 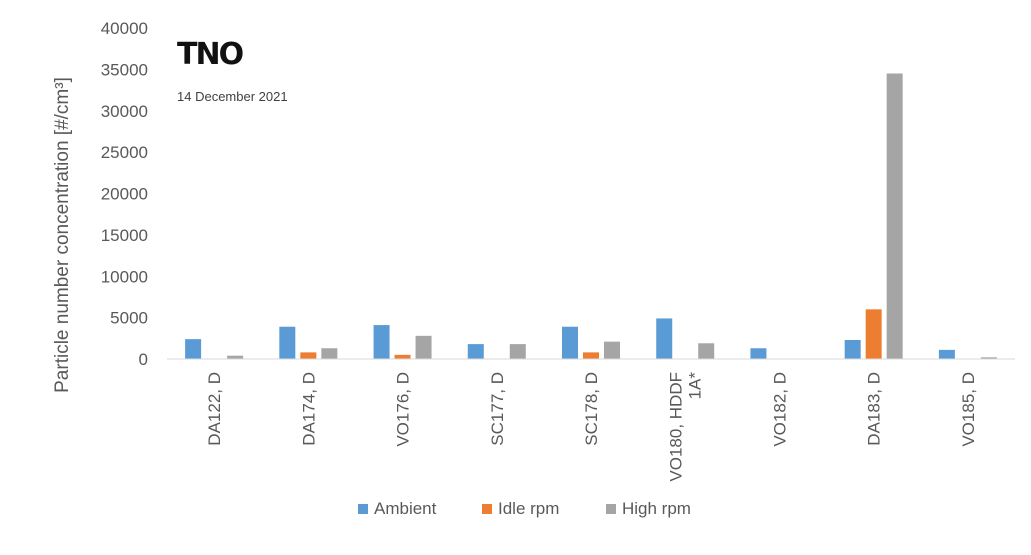 I want to click on x-category-line: SC178, D, so click(x=591, y=409).